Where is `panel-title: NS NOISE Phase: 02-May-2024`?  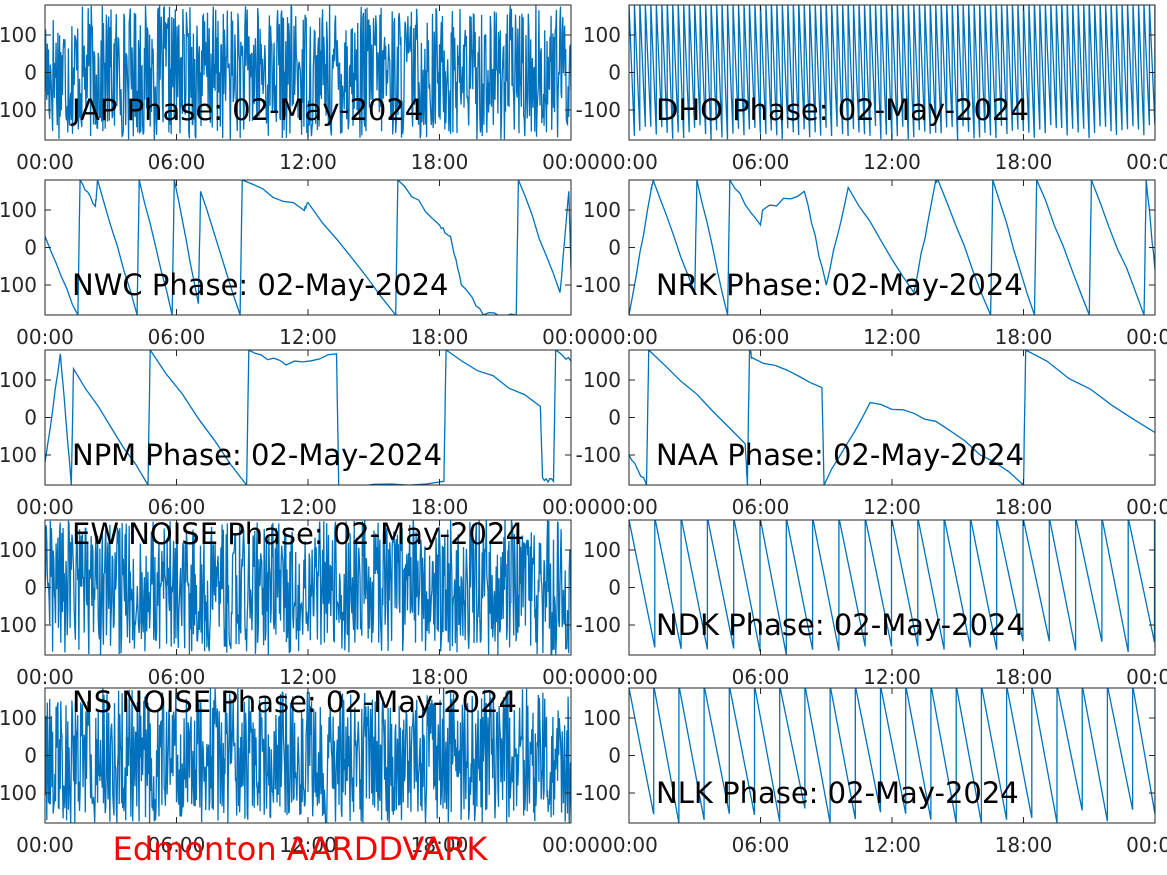 panel-title: NS NOISE Phase: 02-May-2024 is located at coordinates (294, 702).